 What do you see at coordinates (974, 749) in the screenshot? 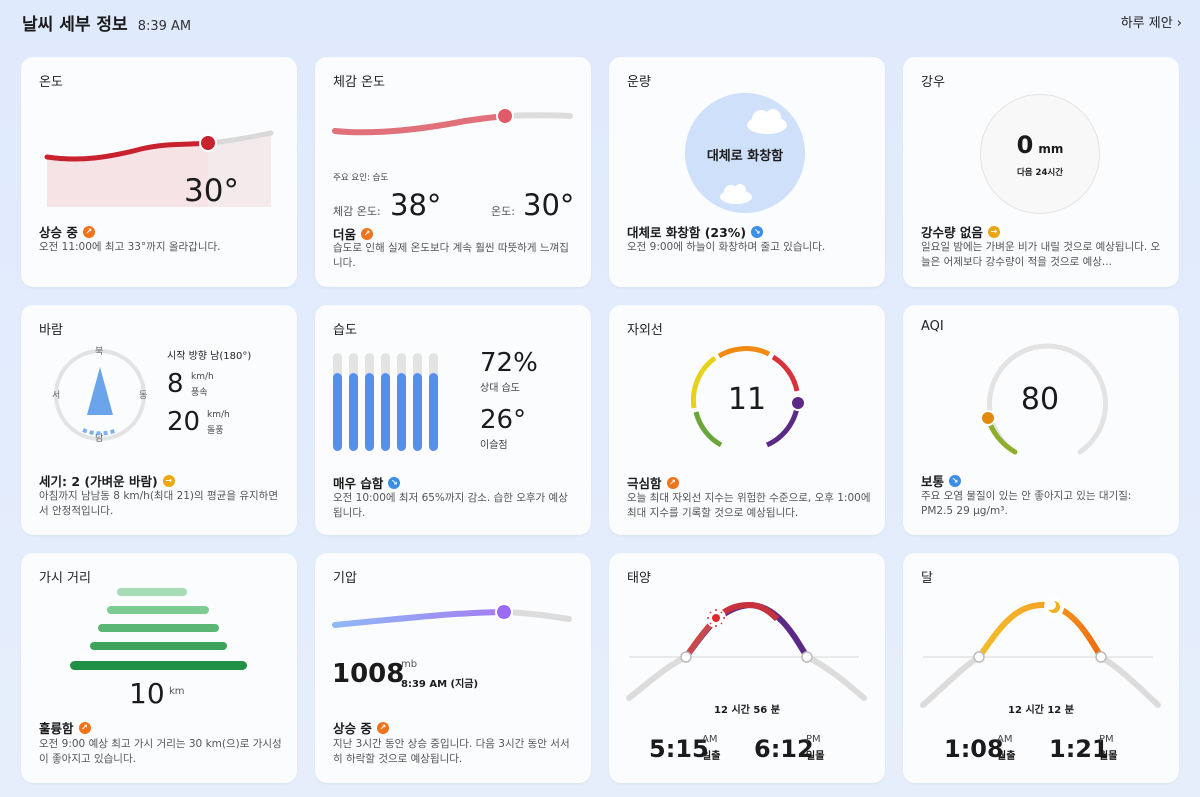
I see `moonrise-time: 1:08` at bounding box center [974, 749].